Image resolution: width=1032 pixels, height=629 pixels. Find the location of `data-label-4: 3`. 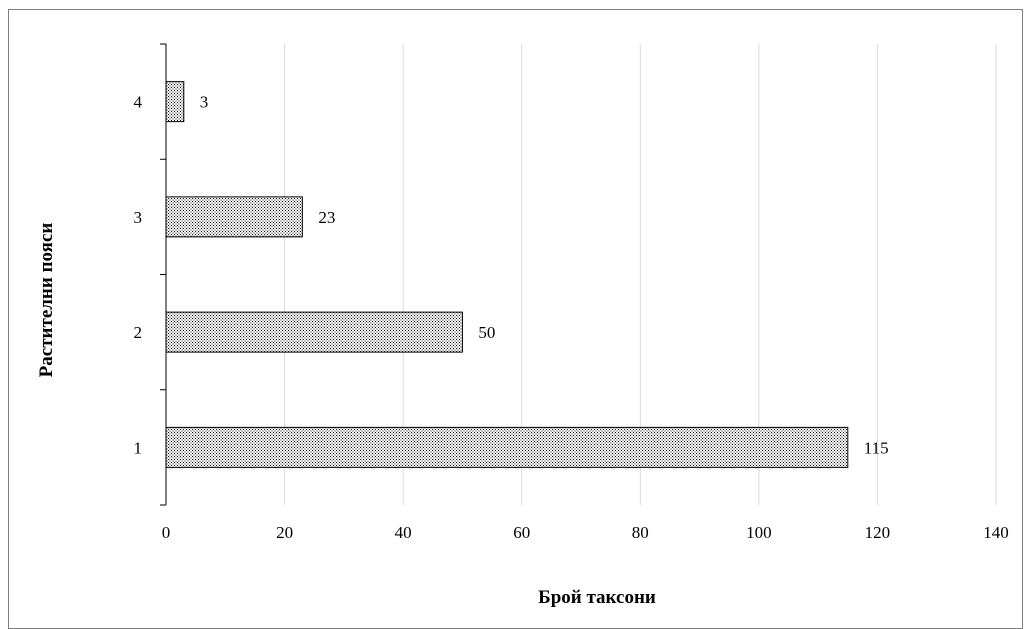

data-label-4: 3 is located at coordinates (204, 102).